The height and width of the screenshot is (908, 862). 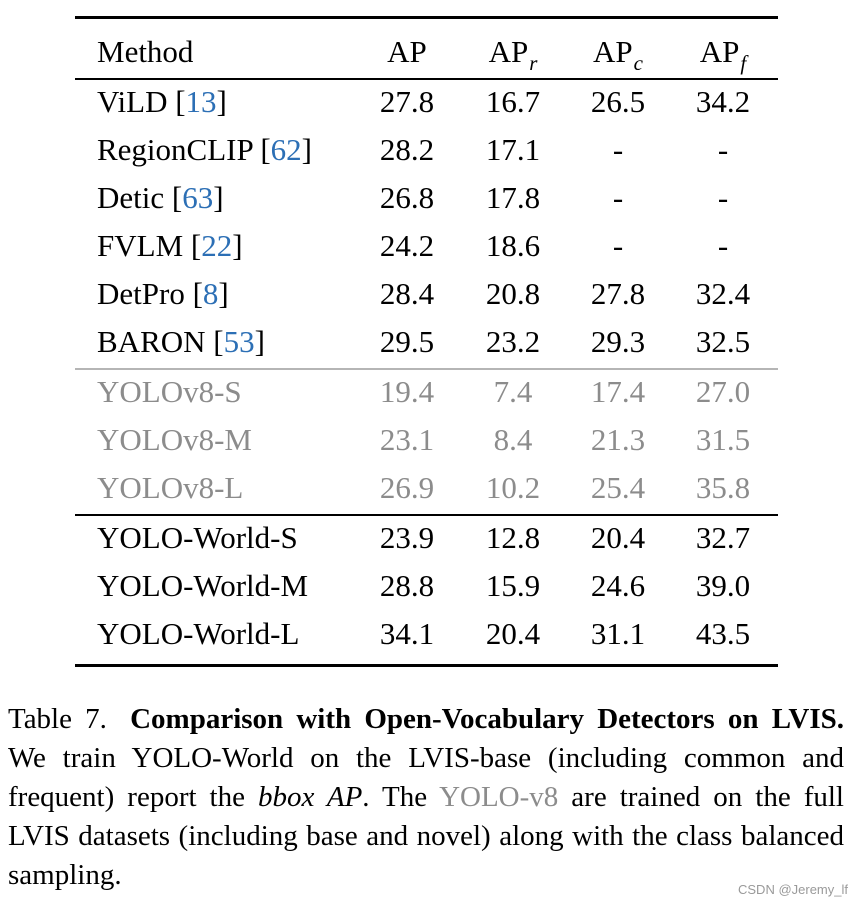 I want to click on ap-r-cell: 15.9, so click(x=513, y=585).